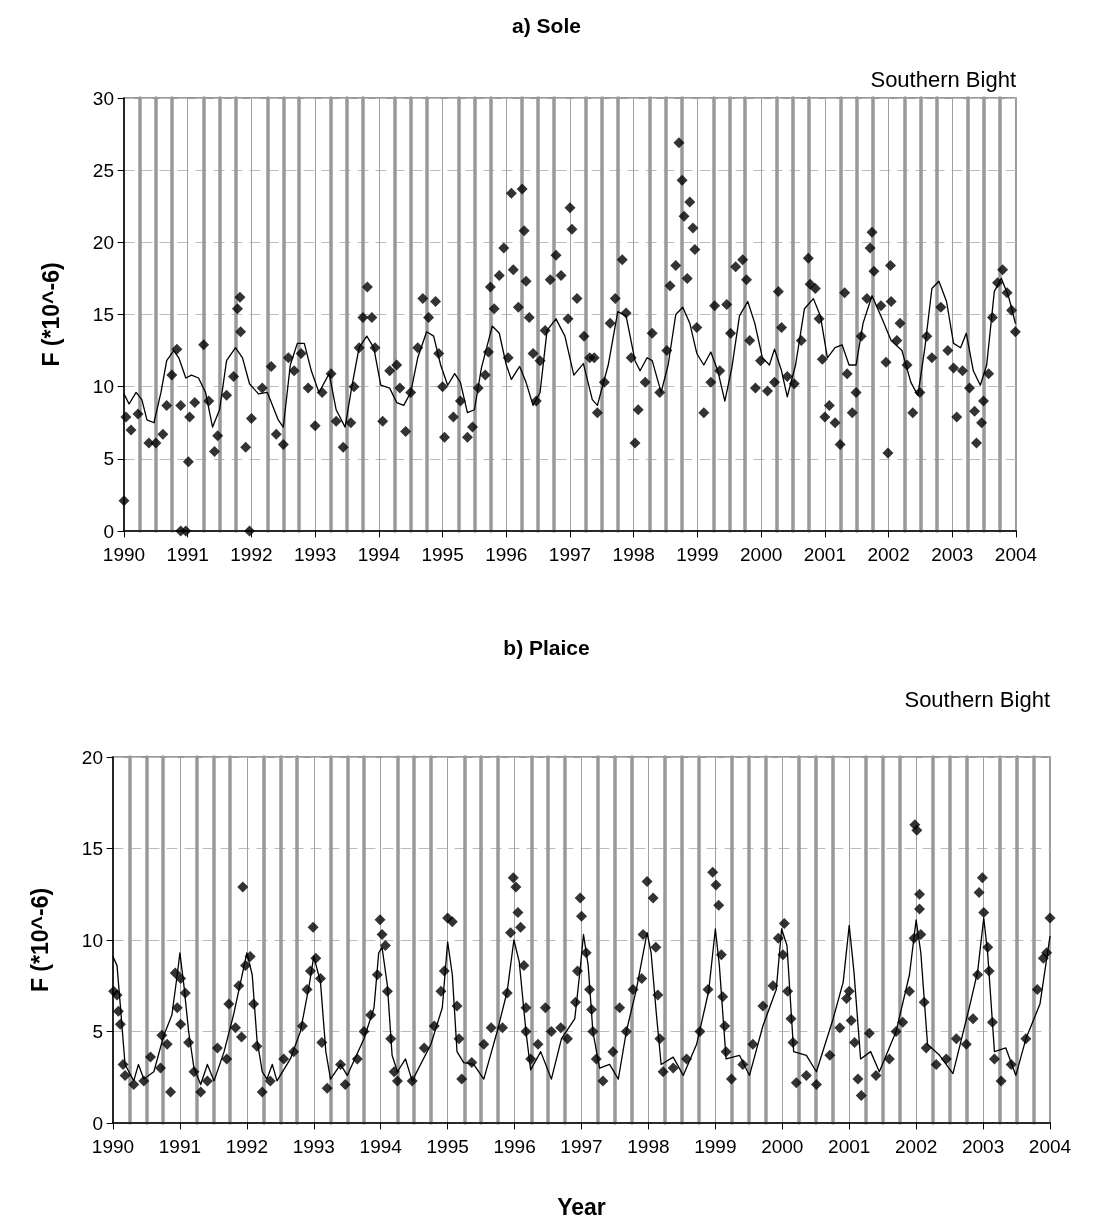  What do you see at coordinates (103, 98) in the screenshot?
I see `y-tick-label: 30` at bounding box center [103, 98].